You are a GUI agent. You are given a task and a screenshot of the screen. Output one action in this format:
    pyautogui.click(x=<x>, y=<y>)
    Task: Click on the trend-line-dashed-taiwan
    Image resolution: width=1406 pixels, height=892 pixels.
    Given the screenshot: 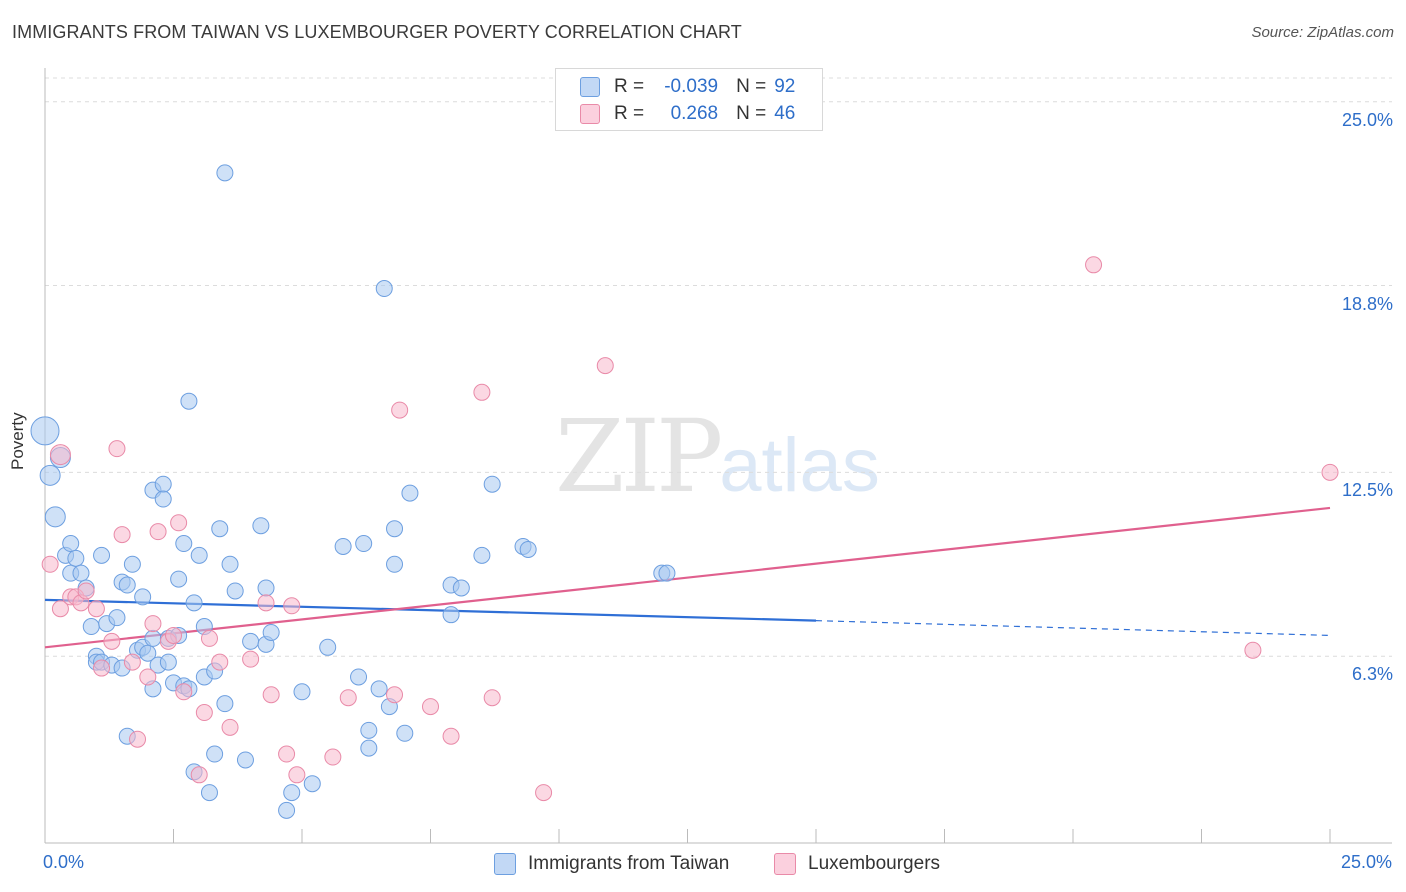 What is the action you would take?
    pyautogui.click(x=1073, y=628)
    